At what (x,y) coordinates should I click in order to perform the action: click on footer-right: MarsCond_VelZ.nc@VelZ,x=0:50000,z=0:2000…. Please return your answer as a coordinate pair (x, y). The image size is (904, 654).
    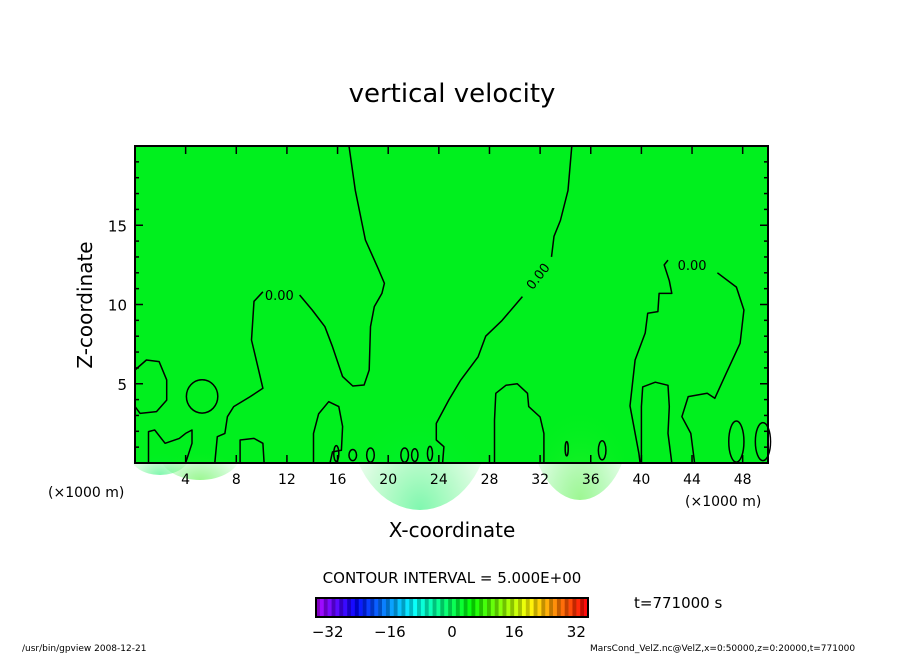
    Looking at the image, I should click on (722, 649).